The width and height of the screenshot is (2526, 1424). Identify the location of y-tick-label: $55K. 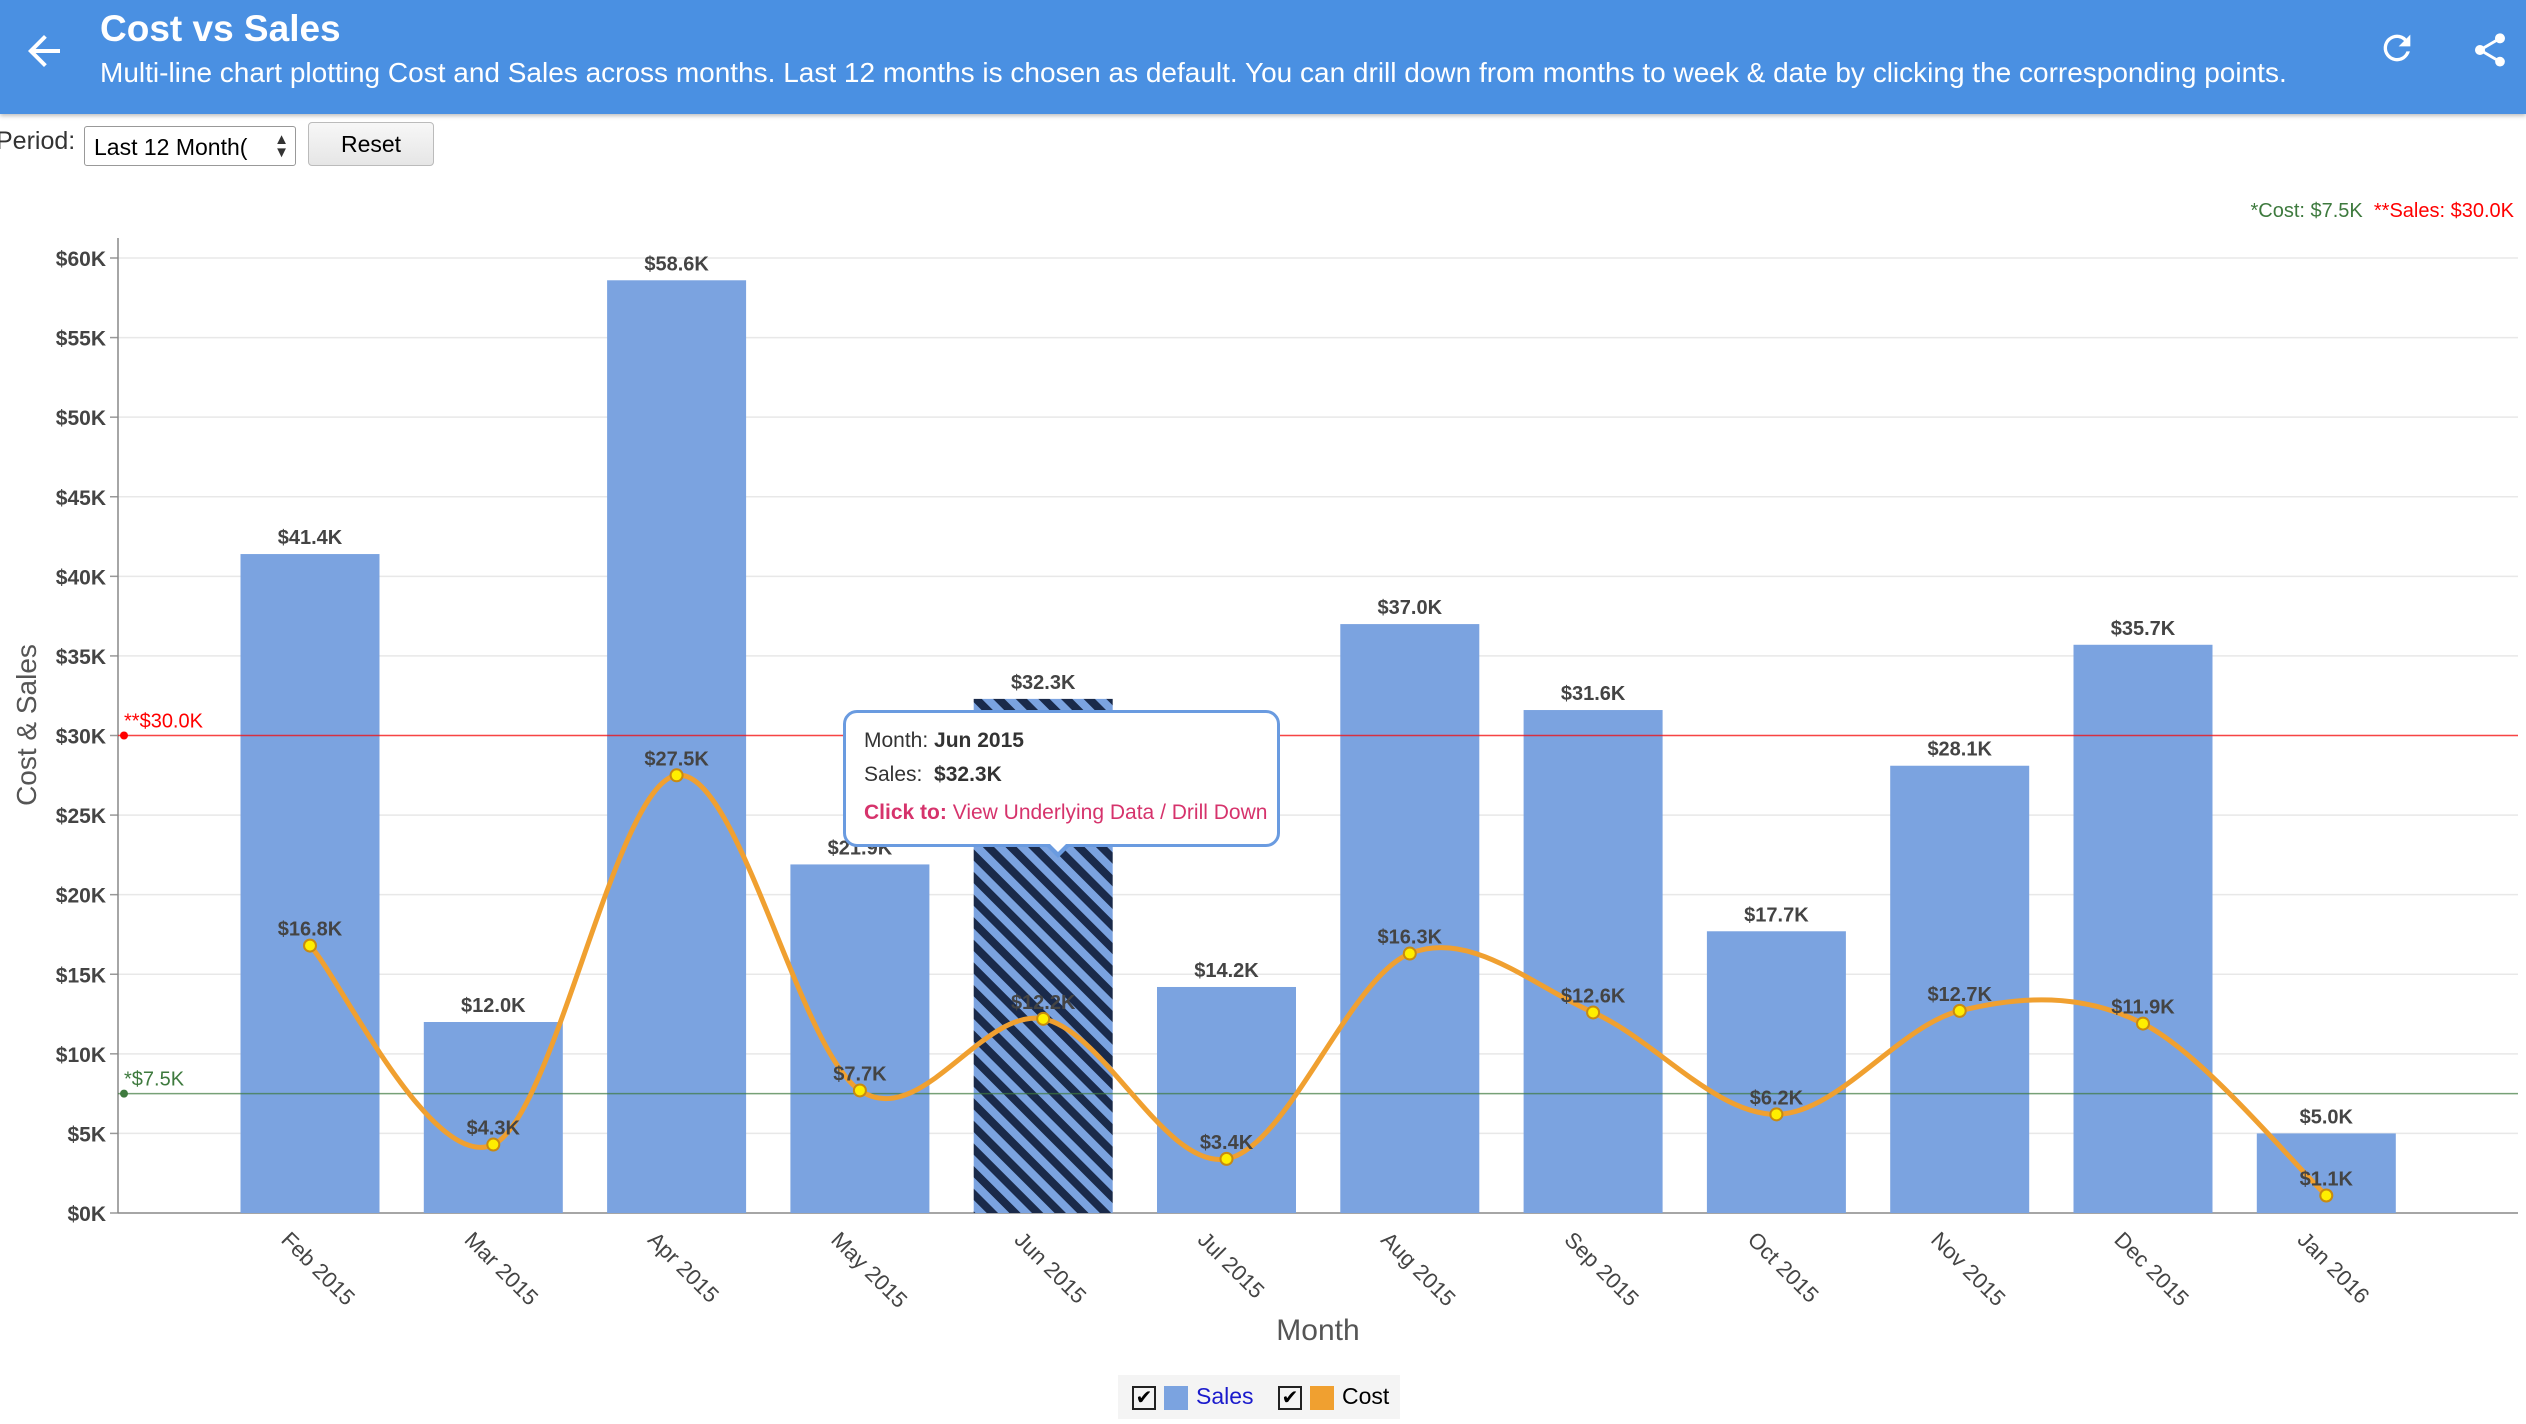
(81, 339).